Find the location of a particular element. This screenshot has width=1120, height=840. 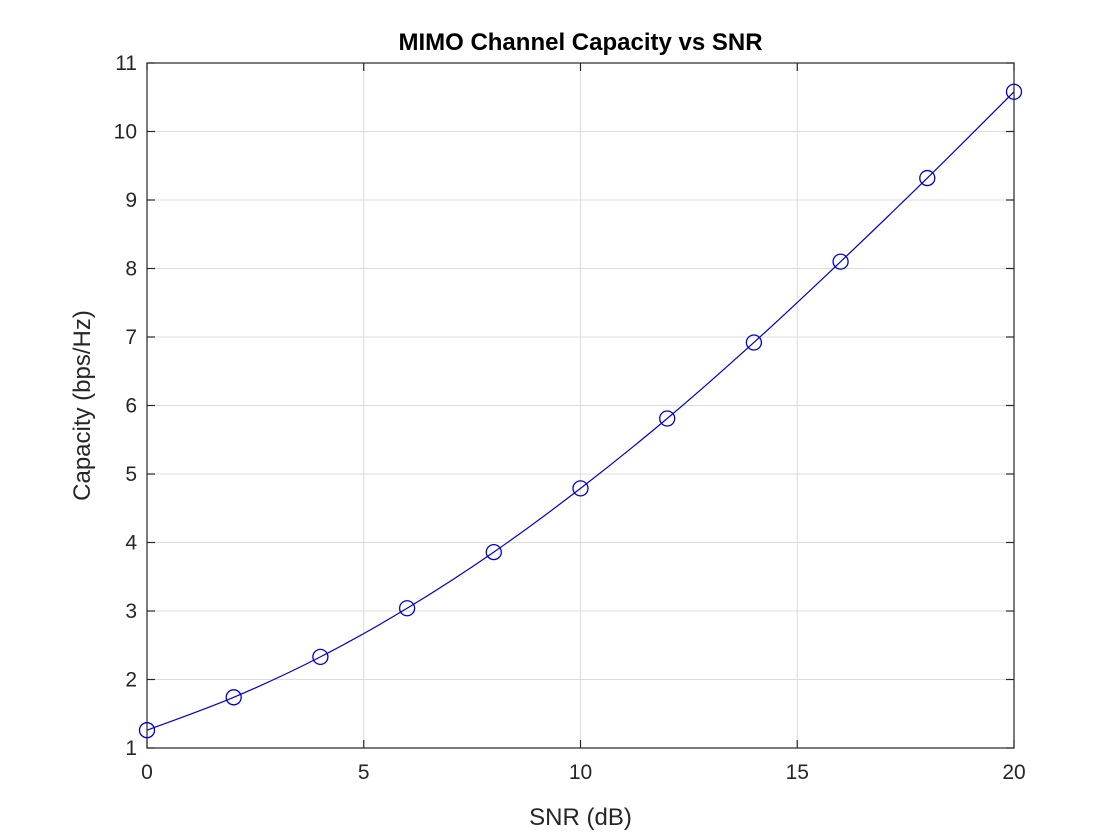

y-tick-labels: 1 2 3 4 5 6 7 8 9 10 11 is located at coordinates (126, 406).